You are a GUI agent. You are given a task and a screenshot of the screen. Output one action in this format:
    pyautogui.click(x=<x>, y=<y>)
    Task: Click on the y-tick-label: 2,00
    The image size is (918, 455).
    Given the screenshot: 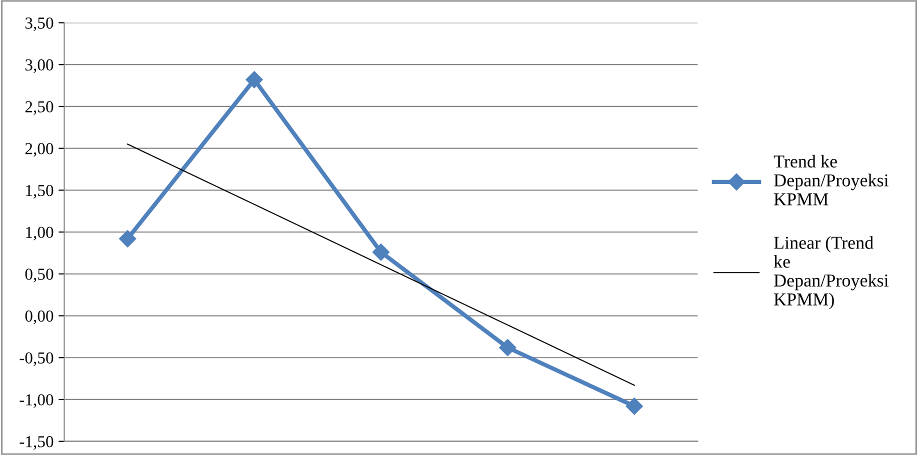 What is the action you would take?
    pyautogui.click(x=39, y=150)
    